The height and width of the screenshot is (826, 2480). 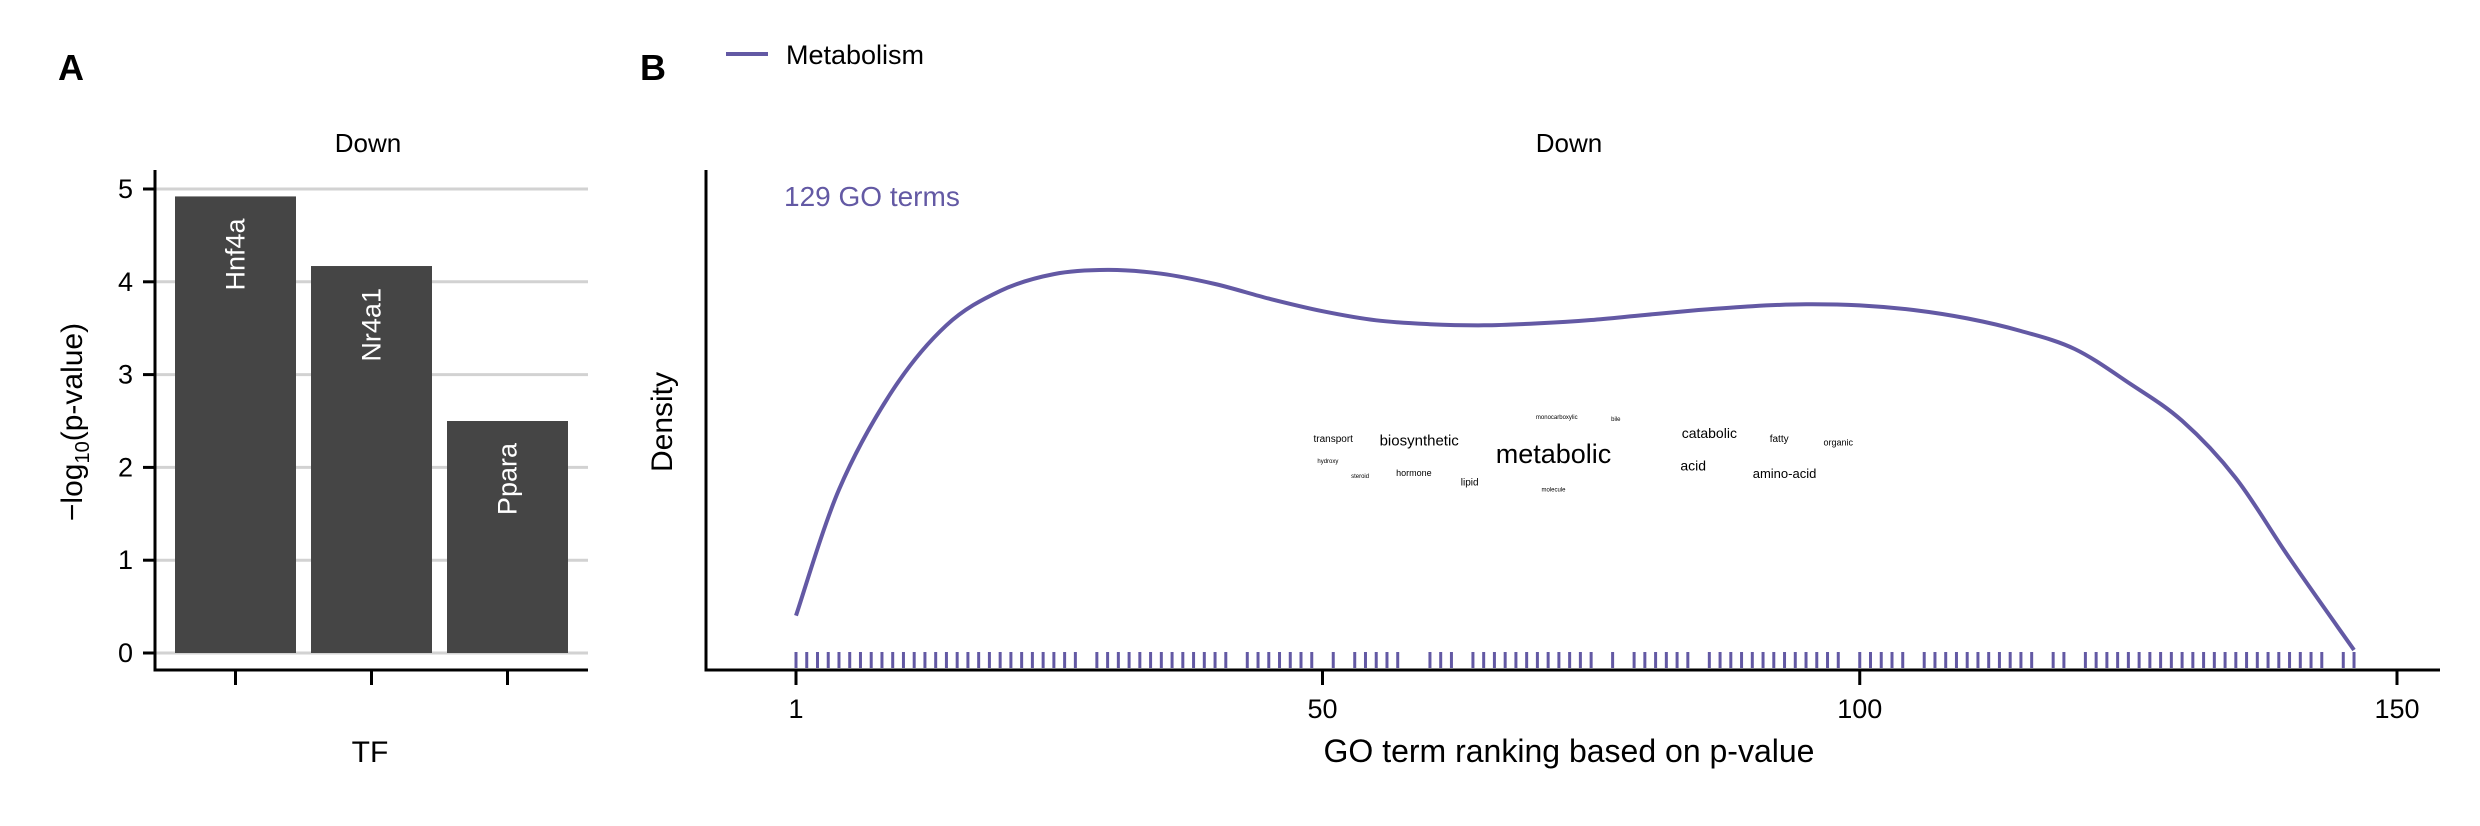 What do you see at coordinates (507, 537) in the screenshot?
I see `bar-ppara` at bounding box center [507, 537].